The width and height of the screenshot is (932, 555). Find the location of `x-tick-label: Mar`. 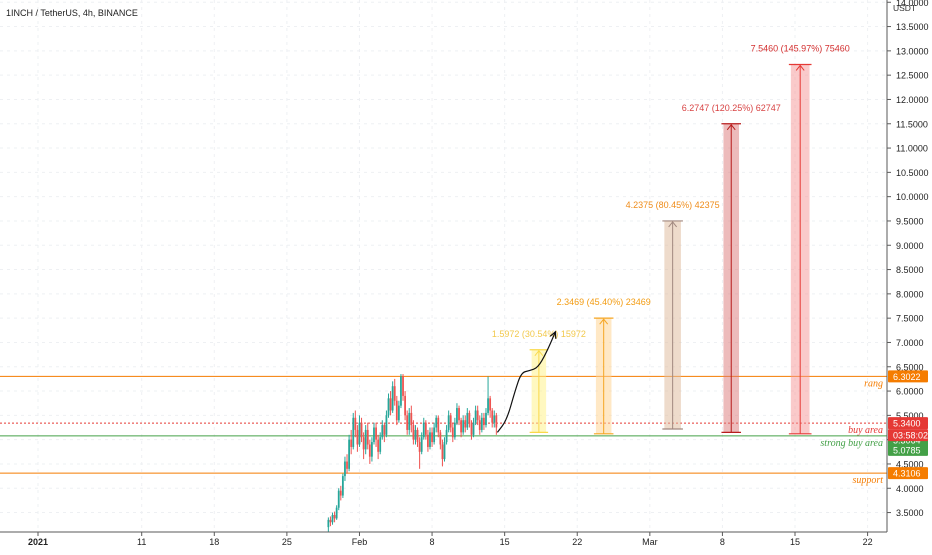

x-tick-label: Mar is located at coordinates (650, 542).